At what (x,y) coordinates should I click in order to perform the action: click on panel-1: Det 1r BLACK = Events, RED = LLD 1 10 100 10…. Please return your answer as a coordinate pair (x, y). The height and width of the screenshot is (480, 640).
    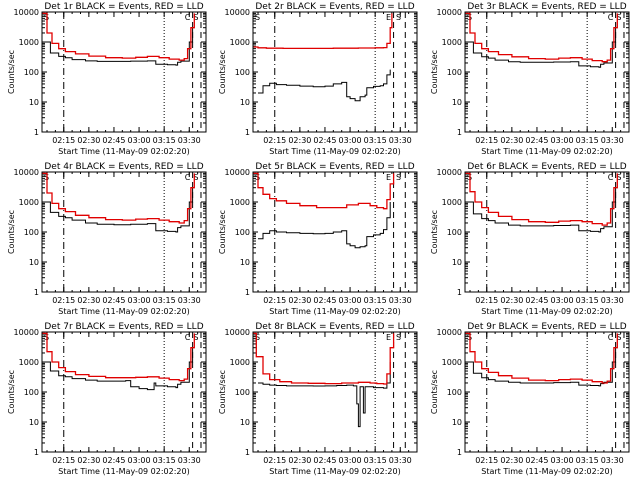
    Looking at the image, I should click on (107, 79).